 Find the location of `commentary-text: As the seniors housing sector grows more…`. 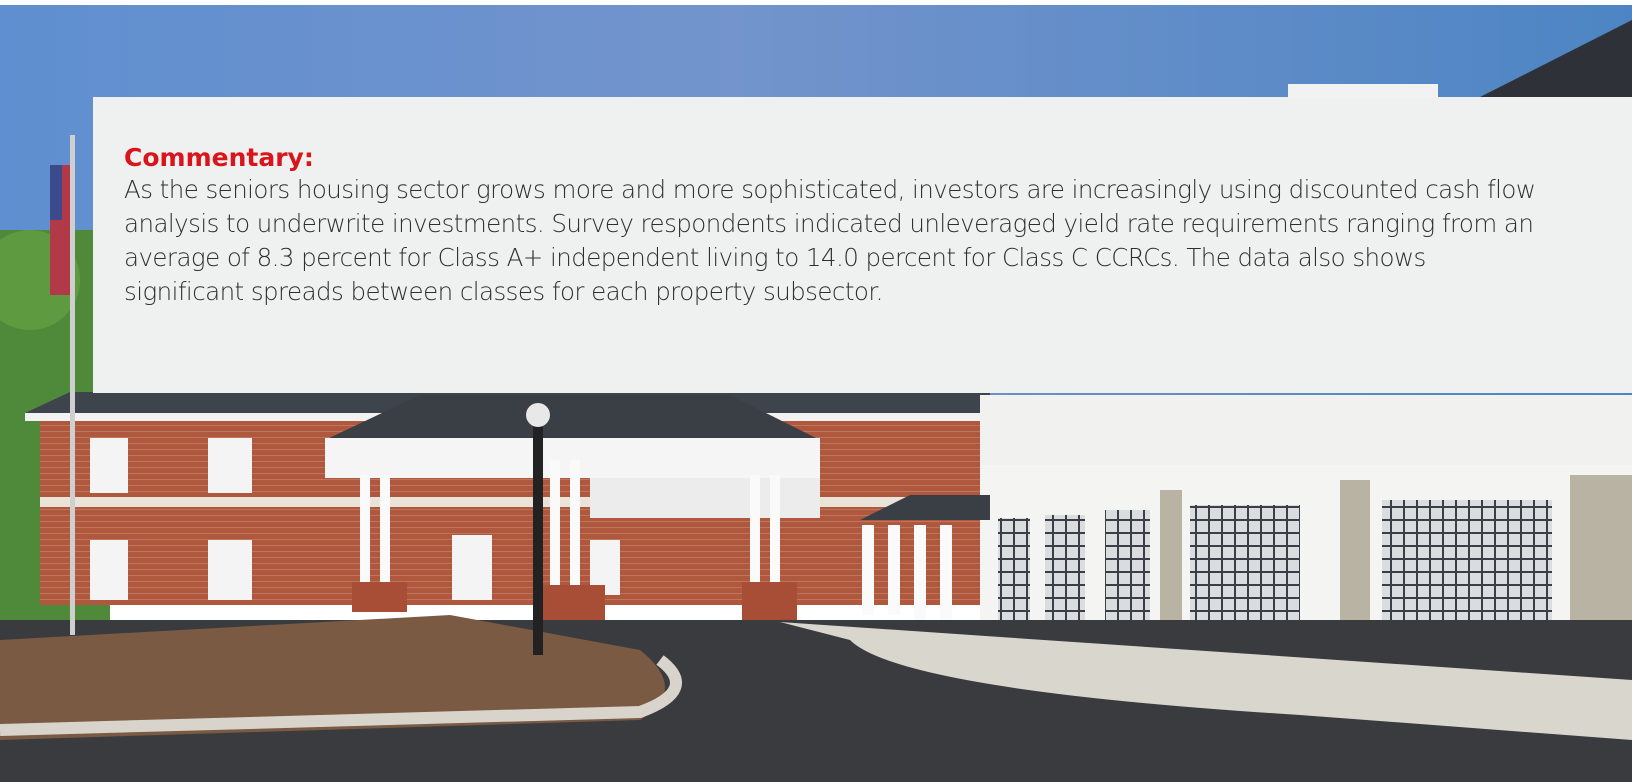

commentary-text: As the seniors housing sector grows more… is located at coordinates (830, 240).